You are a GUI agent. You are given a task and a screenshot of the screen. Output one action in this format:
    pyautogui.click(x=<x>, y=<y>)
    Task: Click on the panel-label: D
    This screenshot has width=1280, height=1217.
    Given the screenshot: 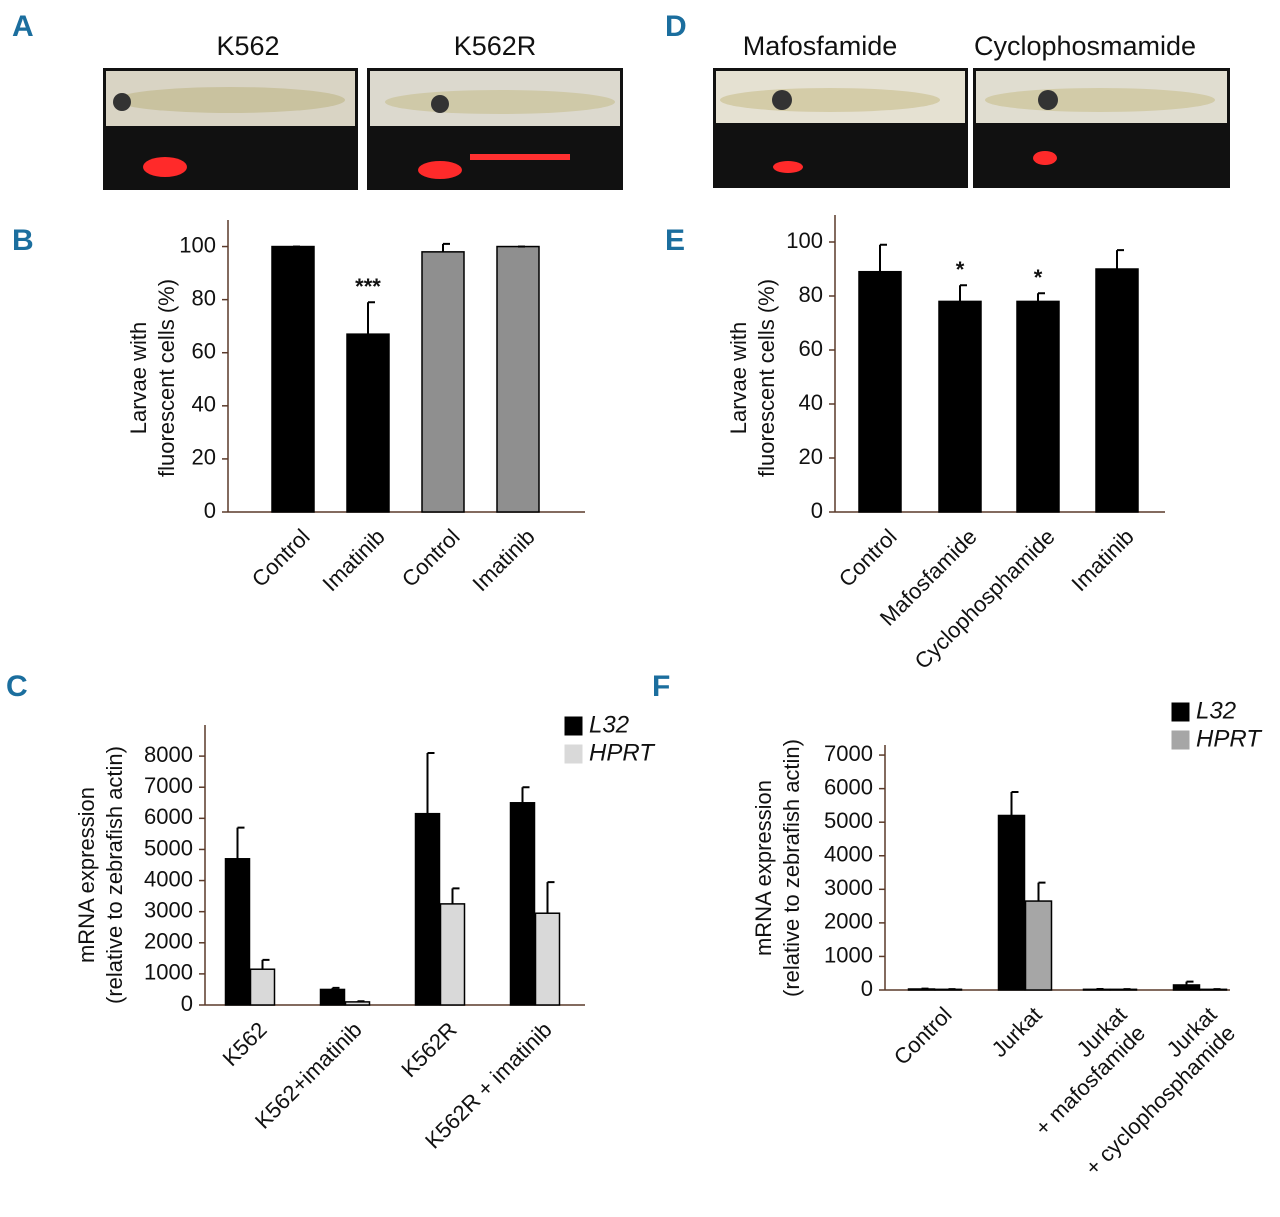 What is the action you would take?
    pyautogui.click(x=676, y=26)
    